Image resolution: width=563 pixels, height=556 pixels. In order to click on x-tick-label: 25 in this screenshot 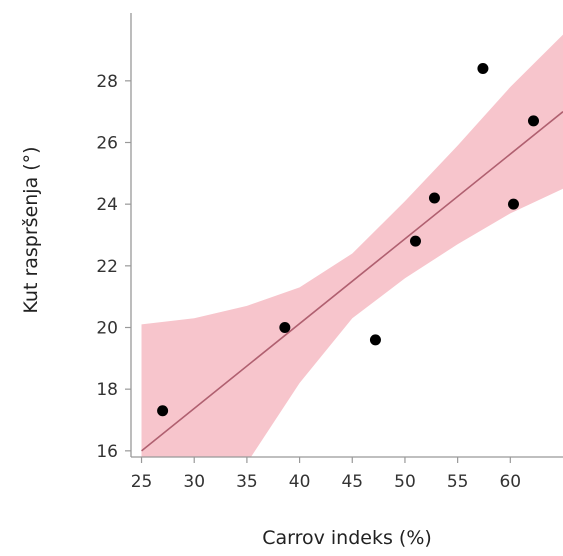, I will do `click(142, 482)`.